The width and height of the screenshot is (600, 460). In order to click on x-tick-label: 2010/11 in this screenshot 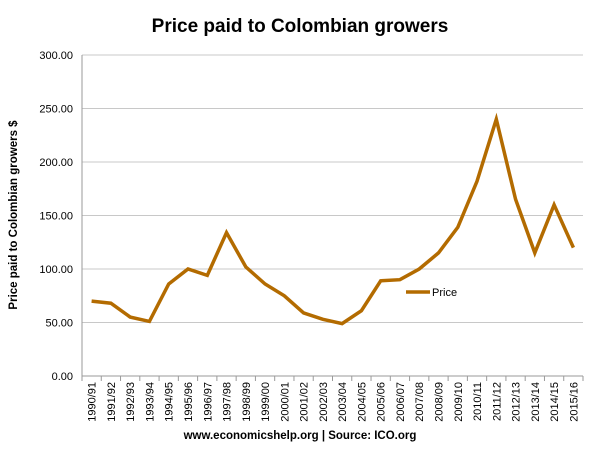, I will do `click(478, 401)`.